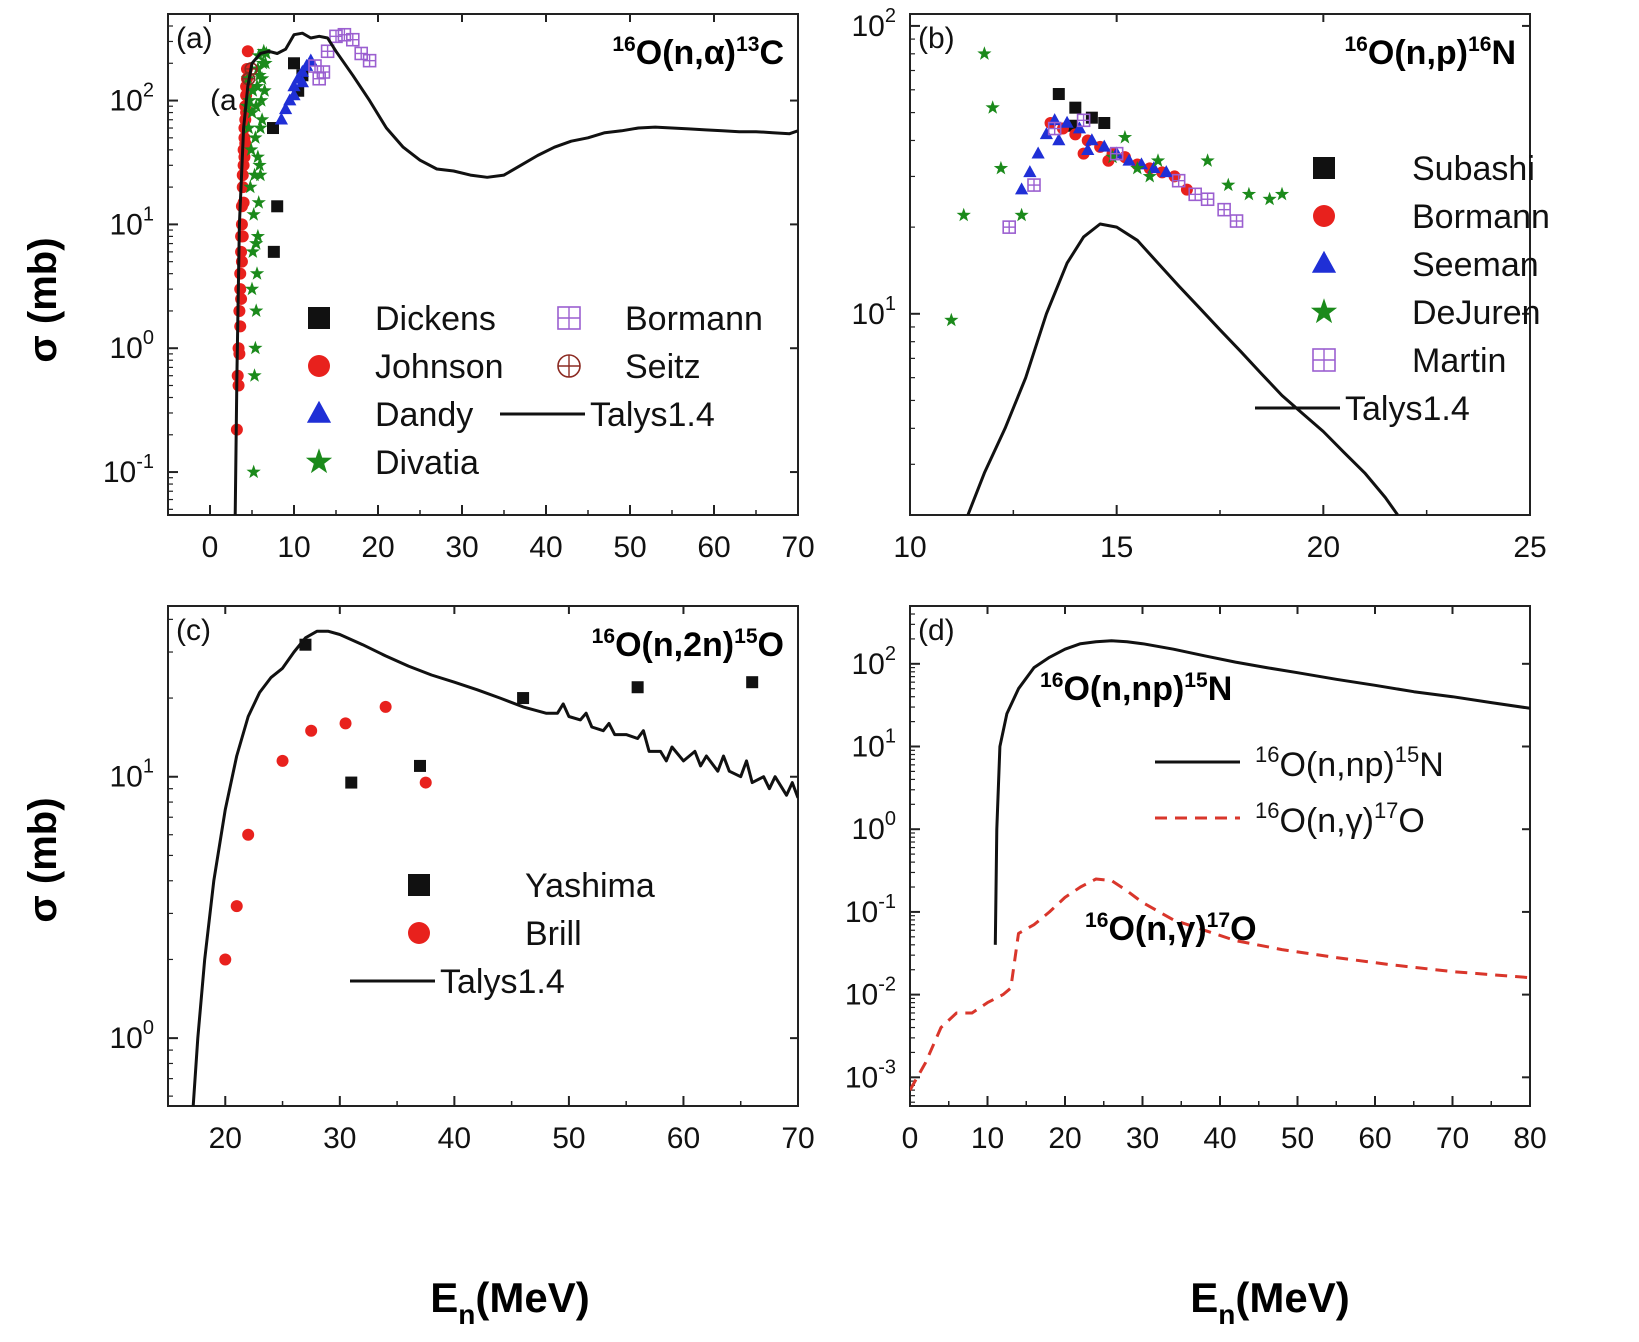 This screenshot has width=1639, height=1342. I want to click on panel-title-c: 16O(n,2n)15O, so click(688, 644).